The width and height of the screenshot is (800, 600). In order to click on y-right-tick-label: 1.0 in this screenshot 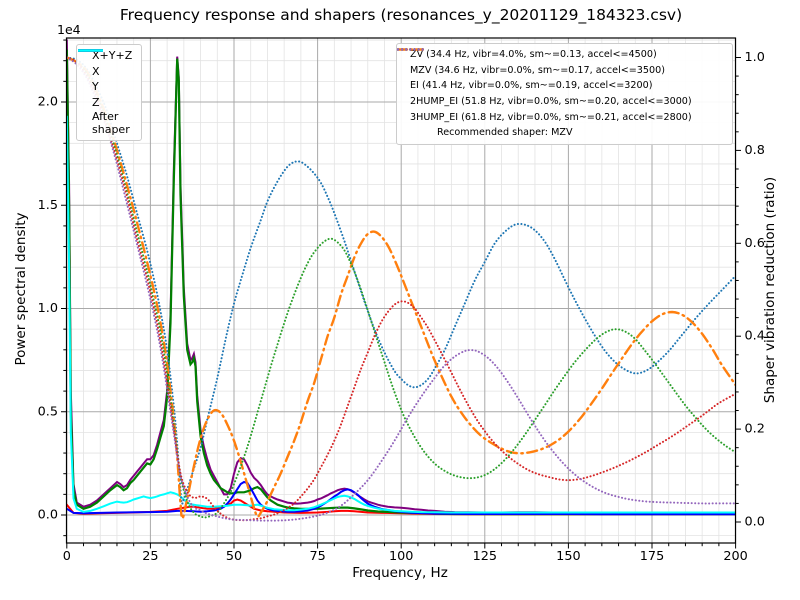, I will do `click(755, 57)`.